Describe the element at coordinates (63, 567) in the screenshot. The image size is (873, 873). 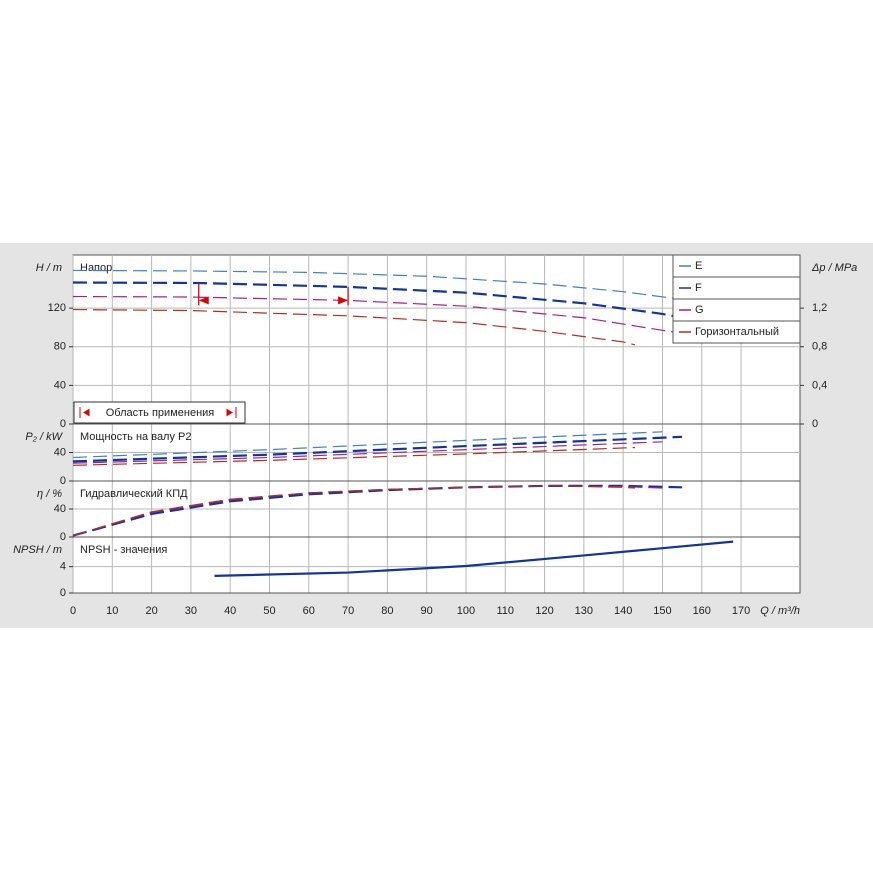
I see `y-tick-label: 4` at that location.